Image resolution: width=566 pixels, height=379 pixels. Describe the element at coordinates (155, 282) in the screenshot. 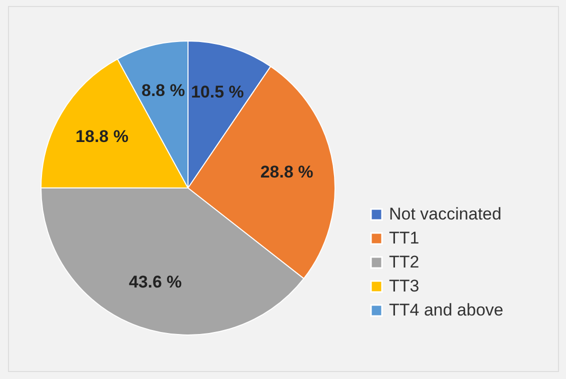

I see `data-label: 43.6 %` at that location.